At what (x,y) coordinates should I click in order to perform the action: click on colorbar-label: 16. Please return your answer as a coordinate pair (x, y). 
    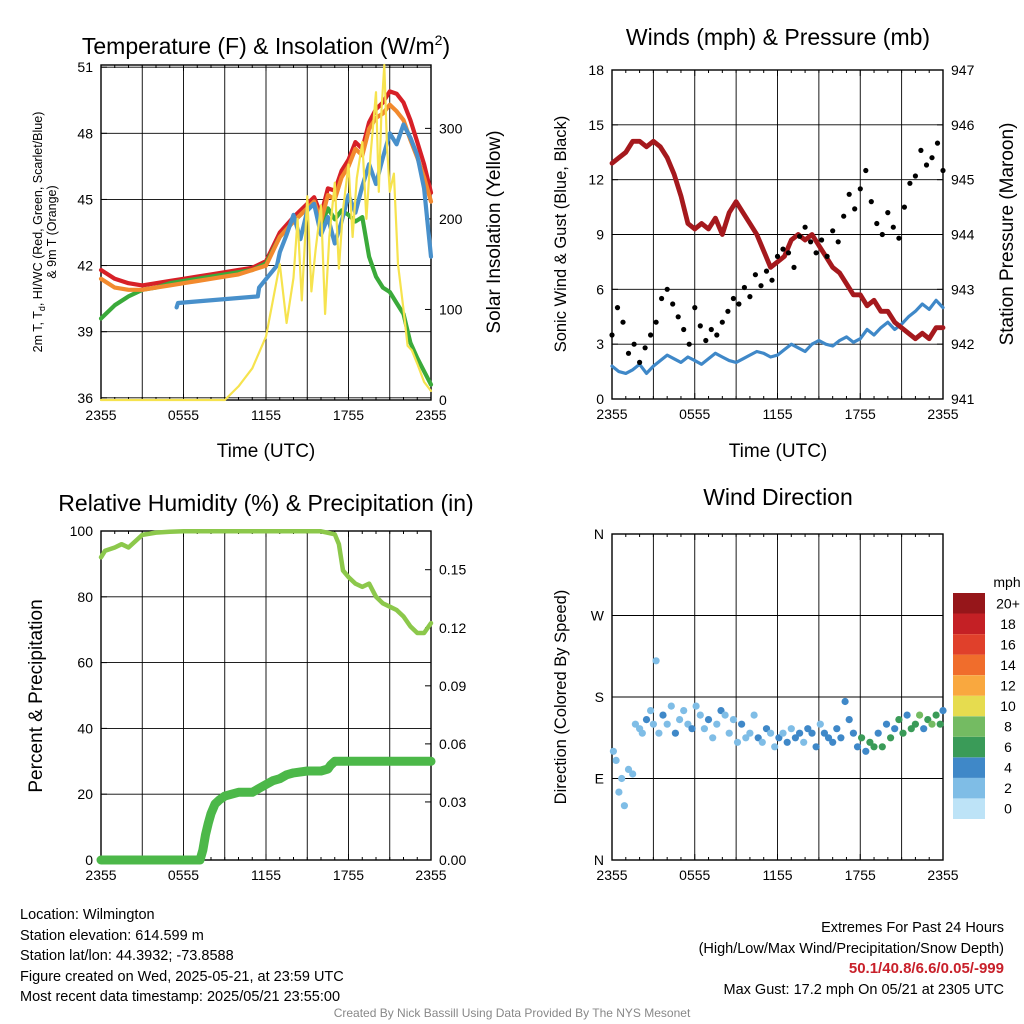
    Looking at the image, I should click on (1008, 644).